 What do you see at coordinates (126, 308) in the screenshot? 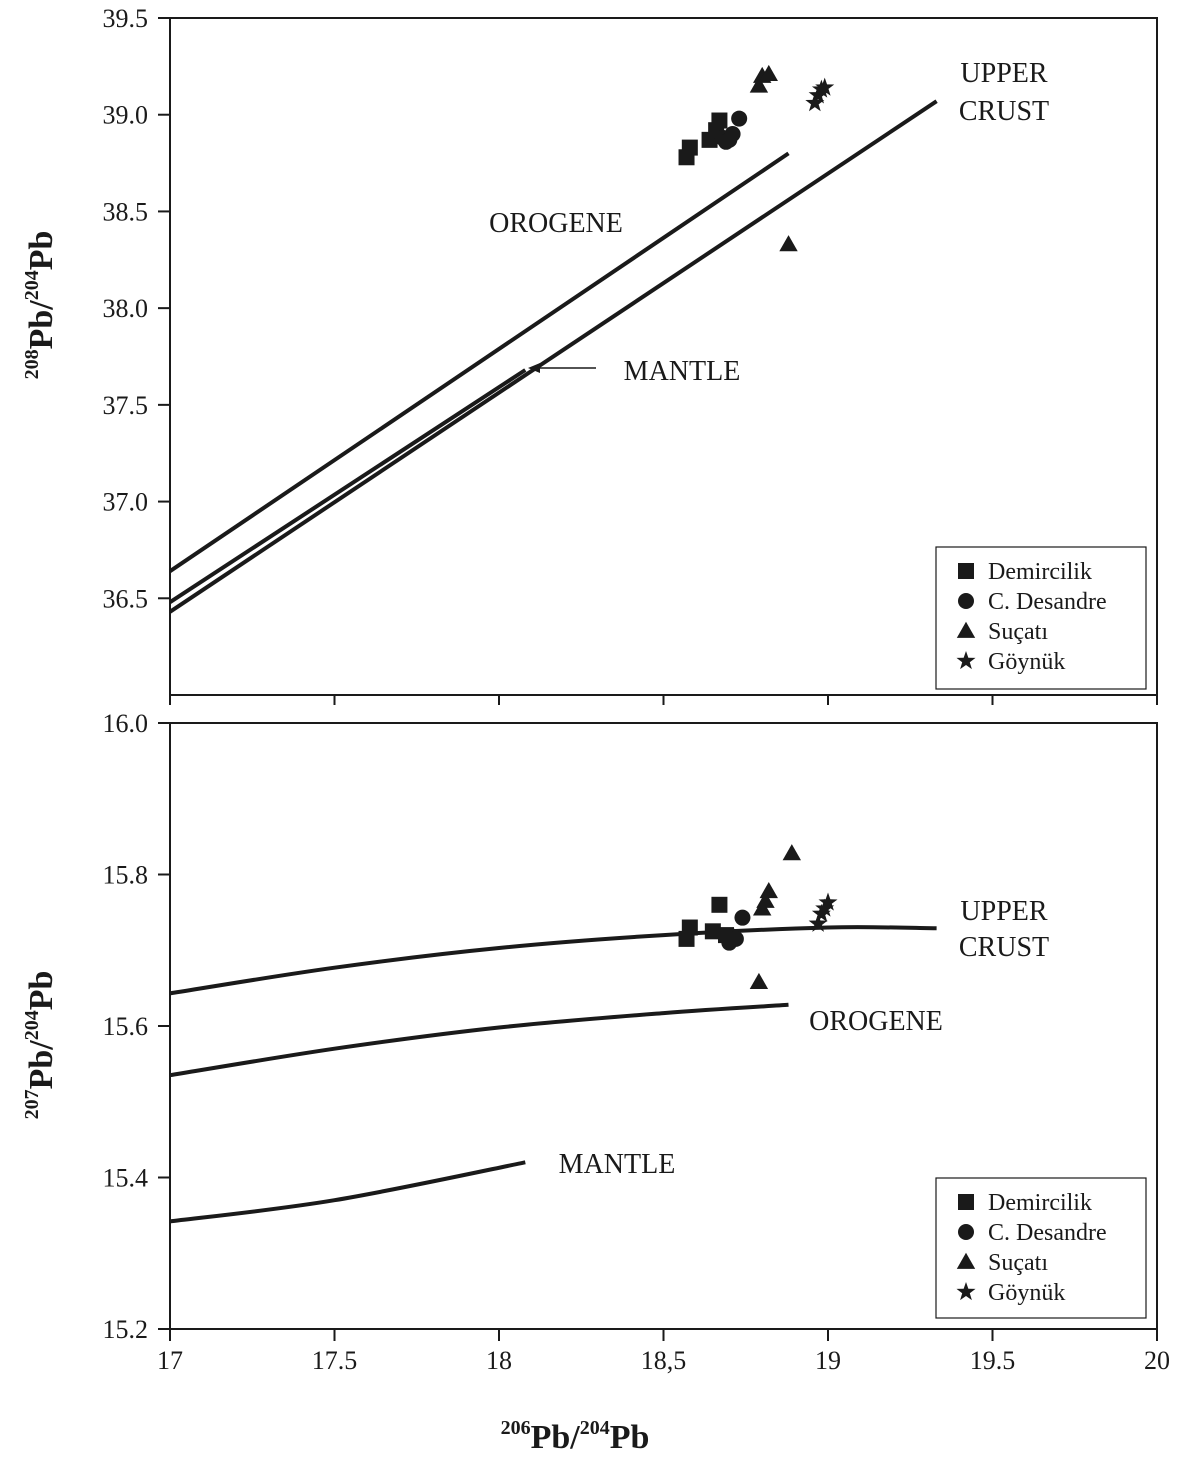
I see `y-tick-label: 38.0` at bounding box center [126, 308].